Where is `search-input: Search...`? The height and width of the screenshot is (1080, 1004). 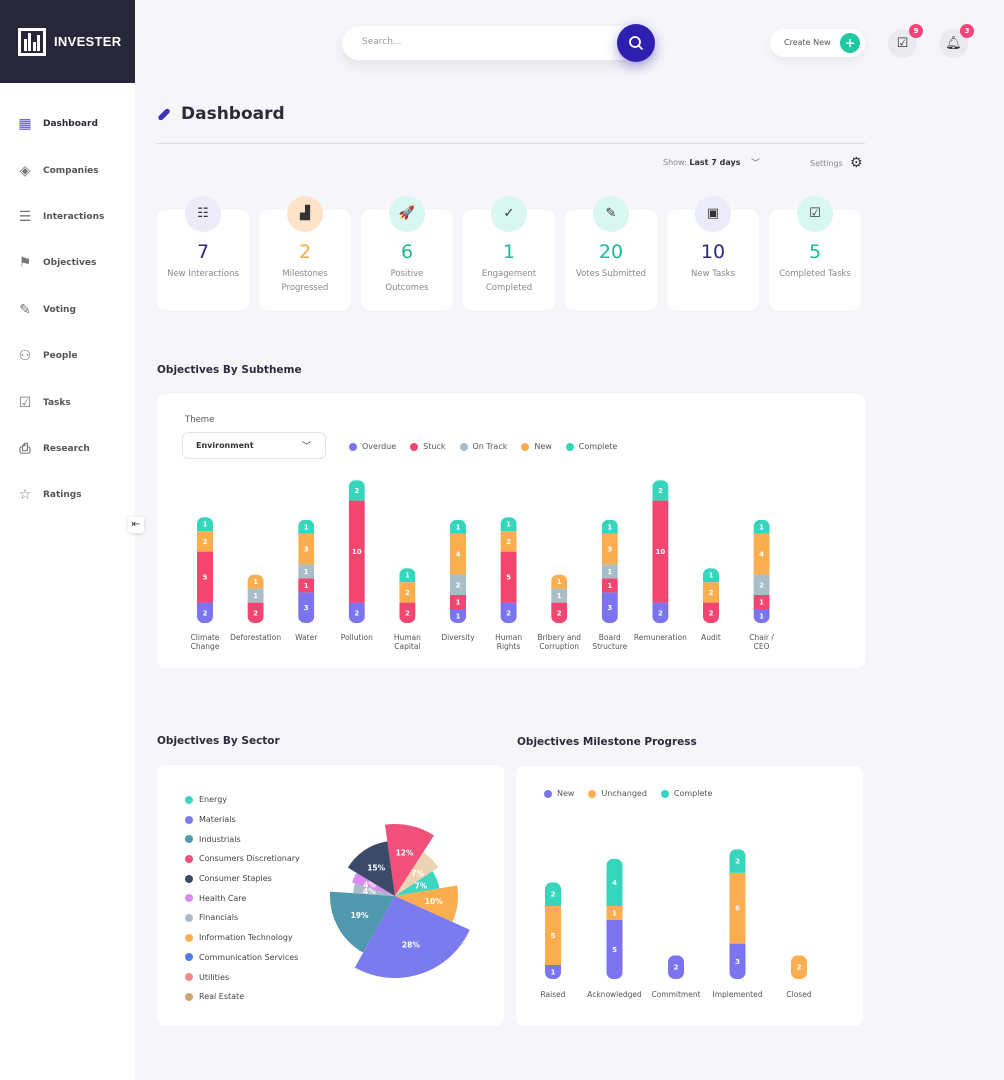
search-input: Search... is located at coordinates (497, 43).